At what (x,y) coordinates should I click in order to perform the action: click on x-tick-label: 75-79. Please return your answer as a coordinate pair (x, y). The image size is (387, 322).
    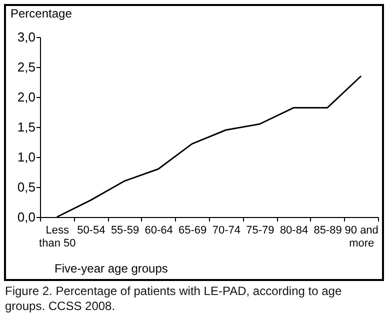
    Looking at the image, I should click on (260, 230).